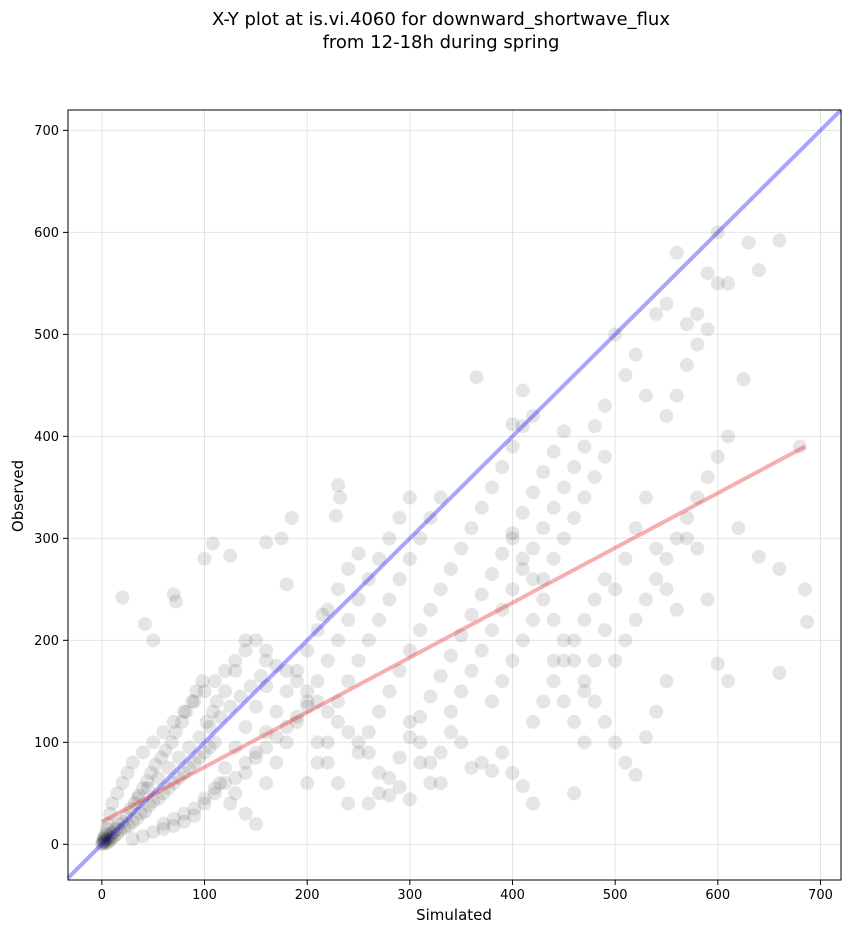 The height and width of the screenshot is (934, 851). What do you see at coordinates (46, 437) in the screenshot?
I see `y-tick-label: 400` at bounding box center [46, 437].